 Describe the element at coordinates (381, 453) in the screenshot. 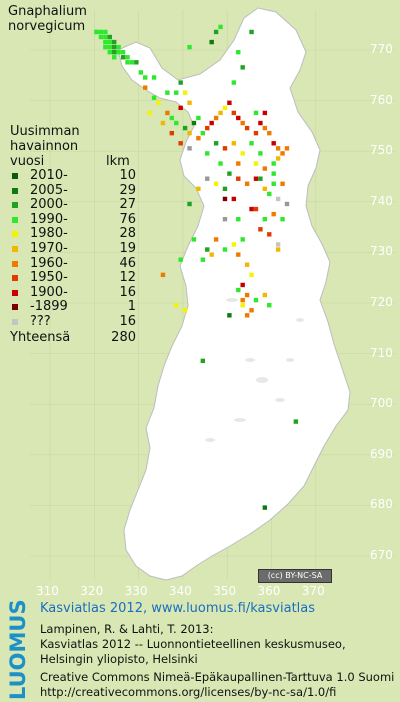

I see `y-tick-label: 690` at that location.